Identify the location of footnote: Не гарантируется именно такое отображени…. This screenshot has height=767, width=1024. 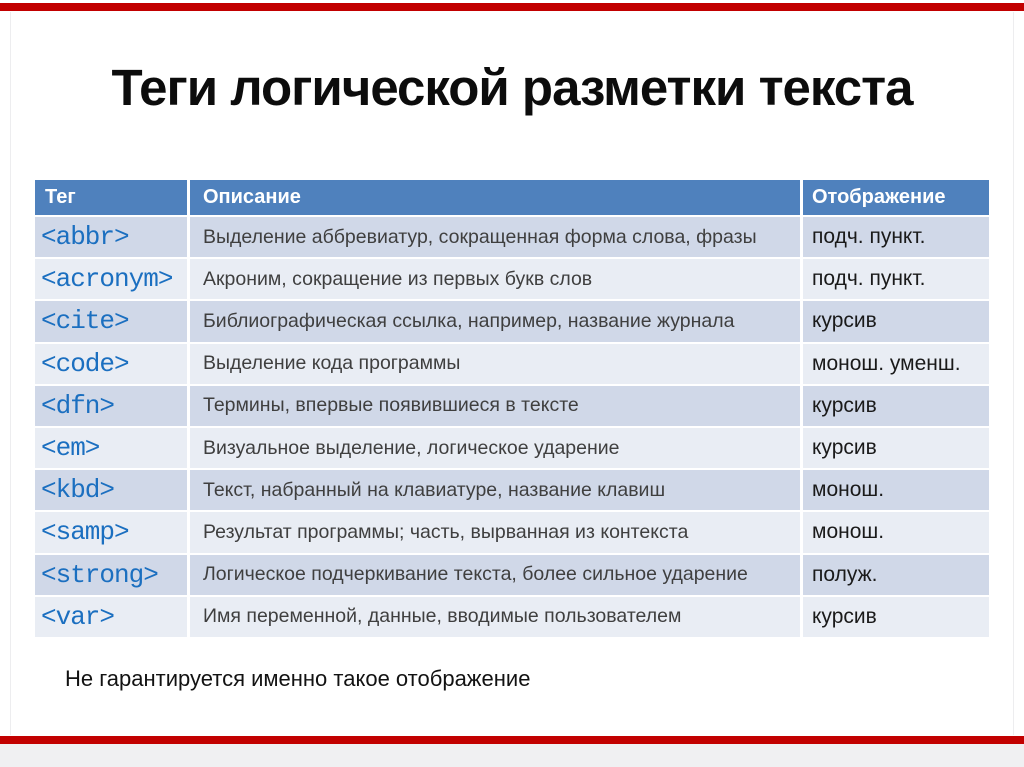
(298, 678).